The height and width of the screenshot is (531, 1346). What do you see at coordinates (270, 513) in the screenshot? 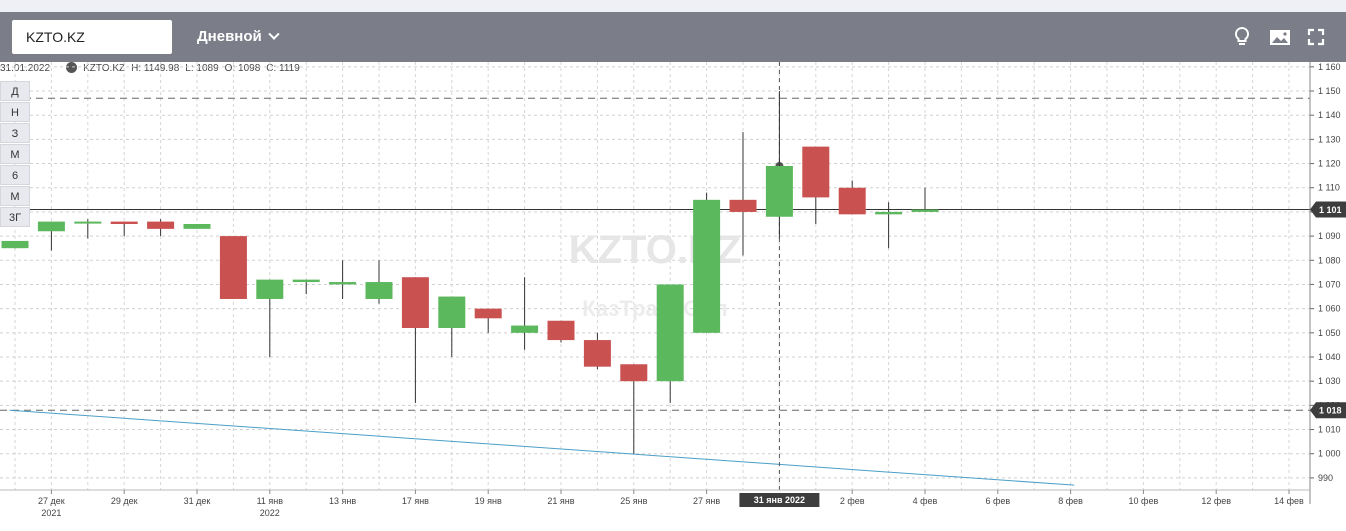
I see `x-tick-year: 2022` at bounding box center [270, 513].